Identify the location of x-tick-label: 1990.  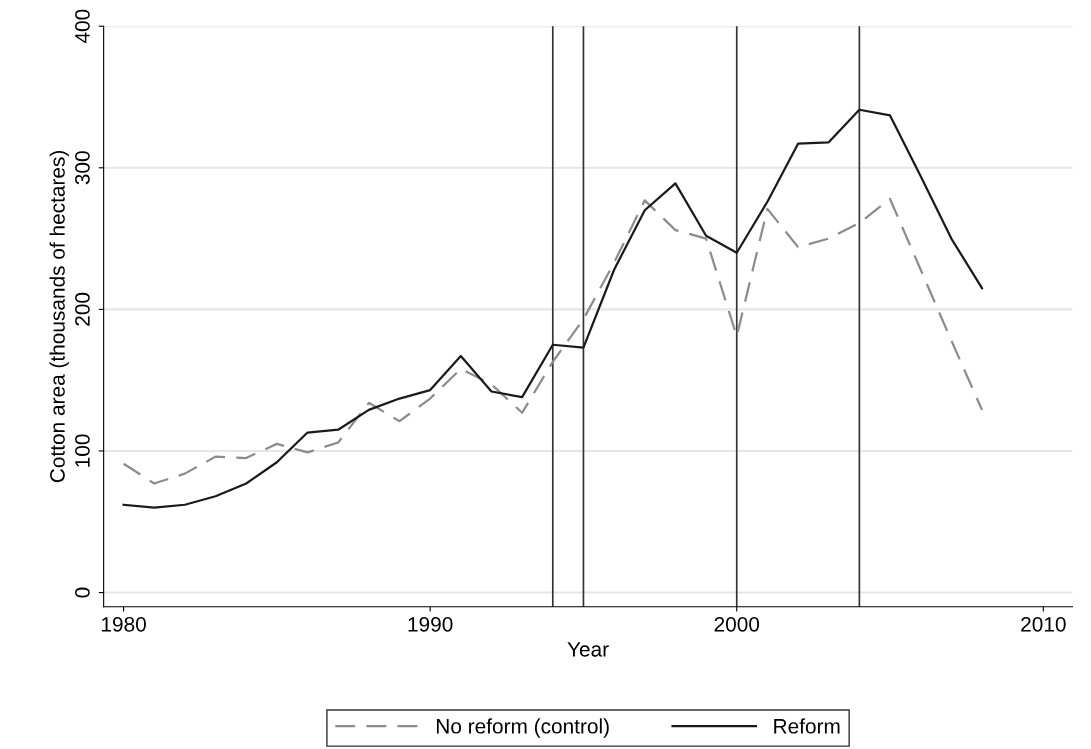
(430, 624).